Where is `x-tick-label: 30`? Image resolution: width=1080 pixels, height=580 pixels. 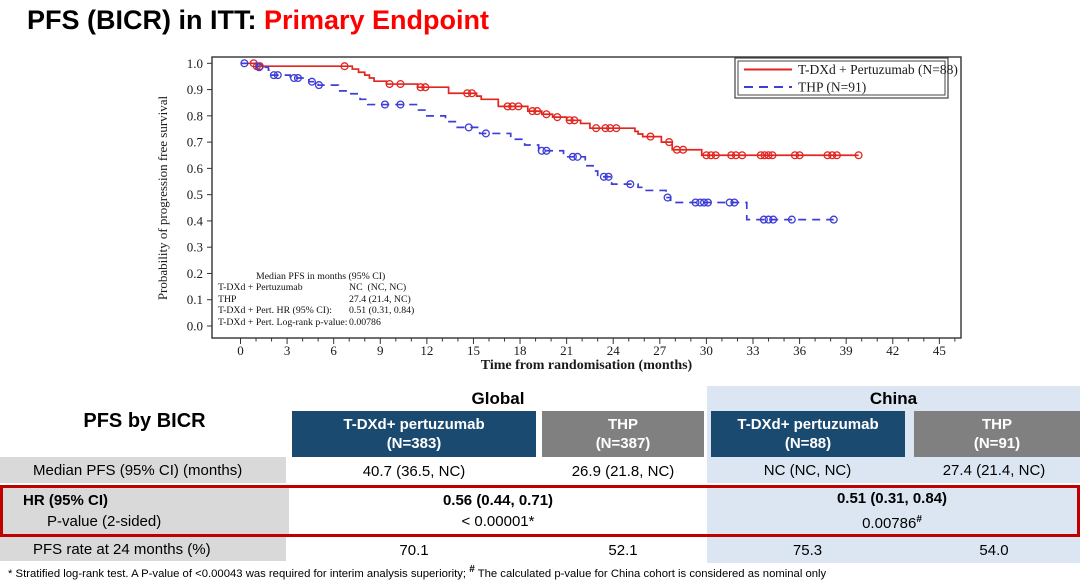
x-tick-label: 30 is located at coordinates (706, 350).